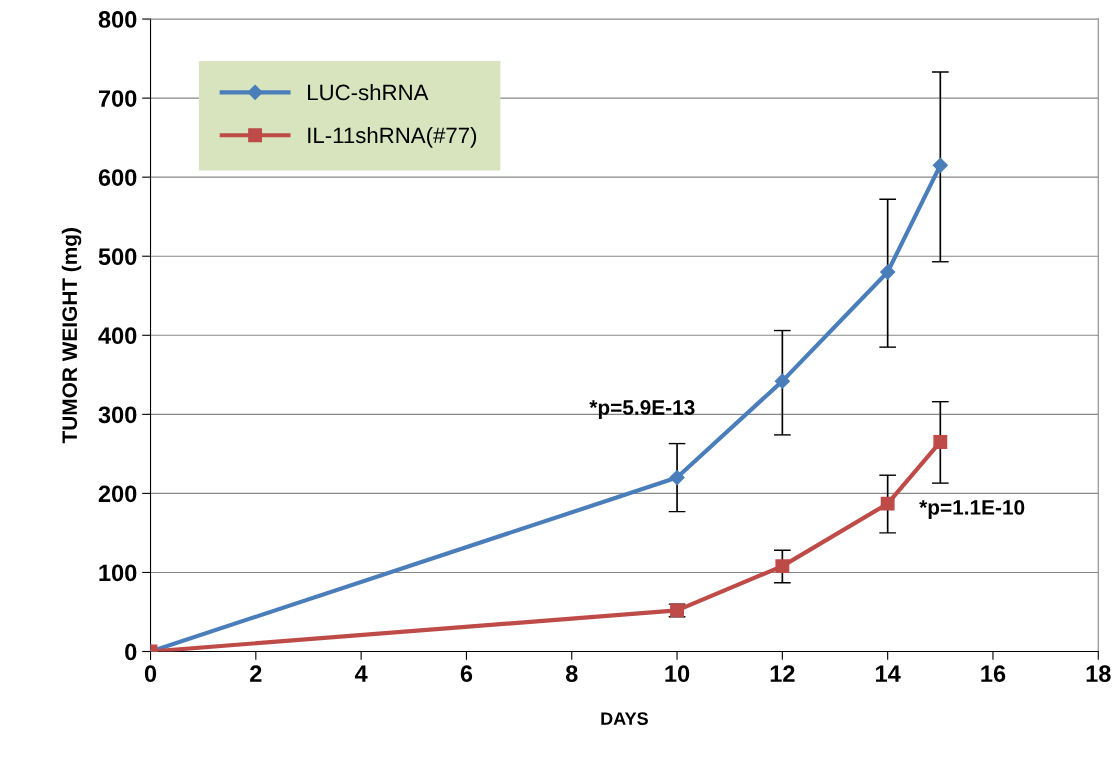  I want to click on x-tick-label: 10, so click(677, 674).